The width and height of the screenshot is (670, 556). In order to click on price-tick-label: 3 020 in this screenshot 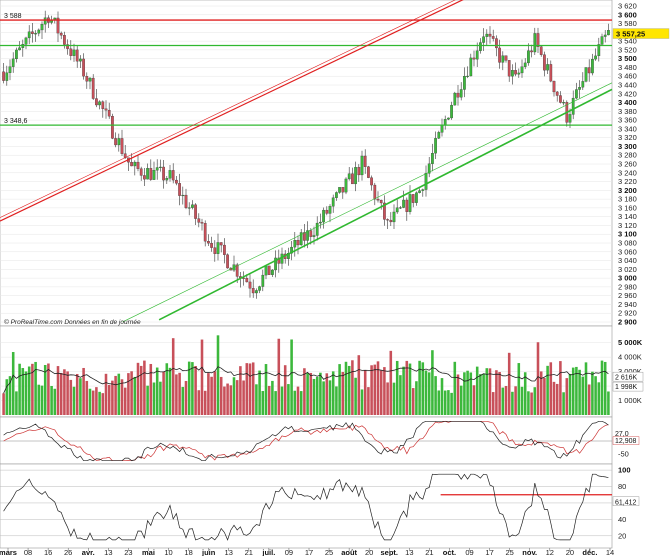, I will do `click(627, 269)`.